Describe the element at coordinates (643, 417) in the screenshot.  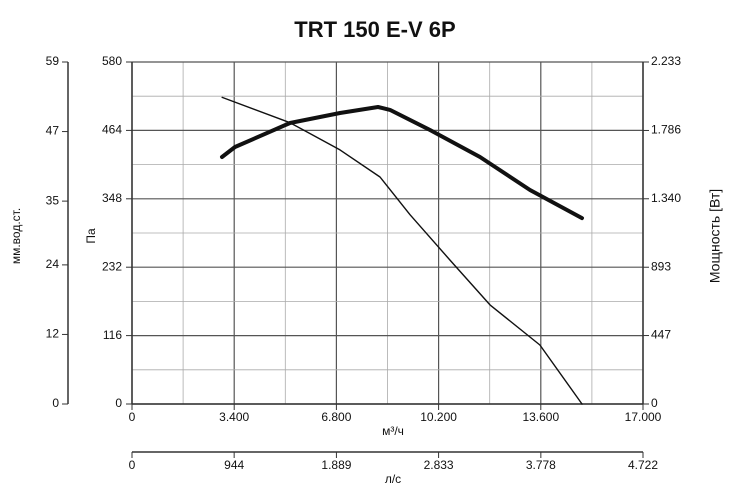
I see `x-tick-label: 17.000` at that location.